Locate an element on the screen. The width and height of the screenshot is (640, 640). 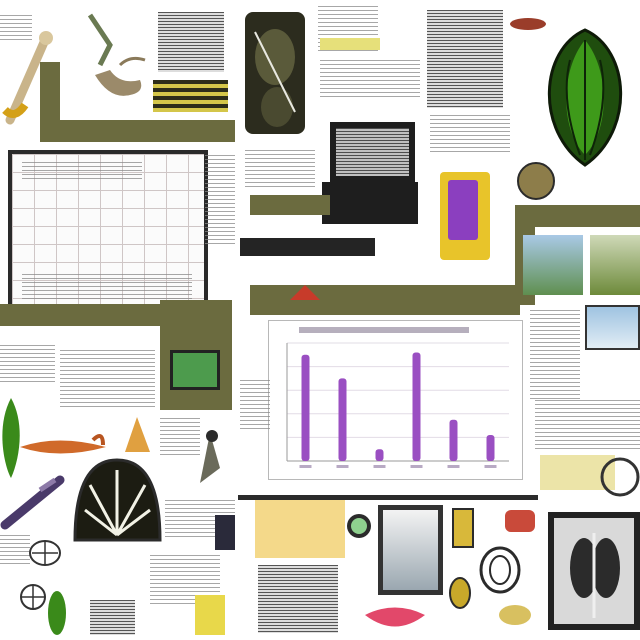
chart-panel is located at coordinates (395, 400).